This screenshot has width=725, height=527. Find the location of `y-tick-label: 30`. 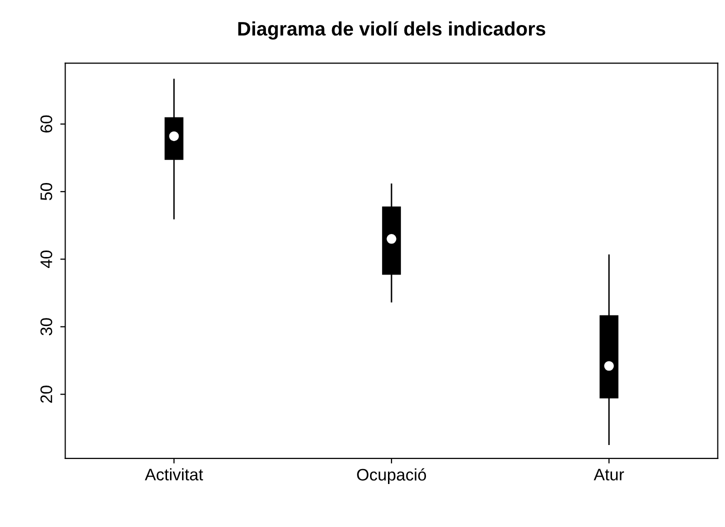

y-tick-label: 30 is located at coordinates (46, 327).